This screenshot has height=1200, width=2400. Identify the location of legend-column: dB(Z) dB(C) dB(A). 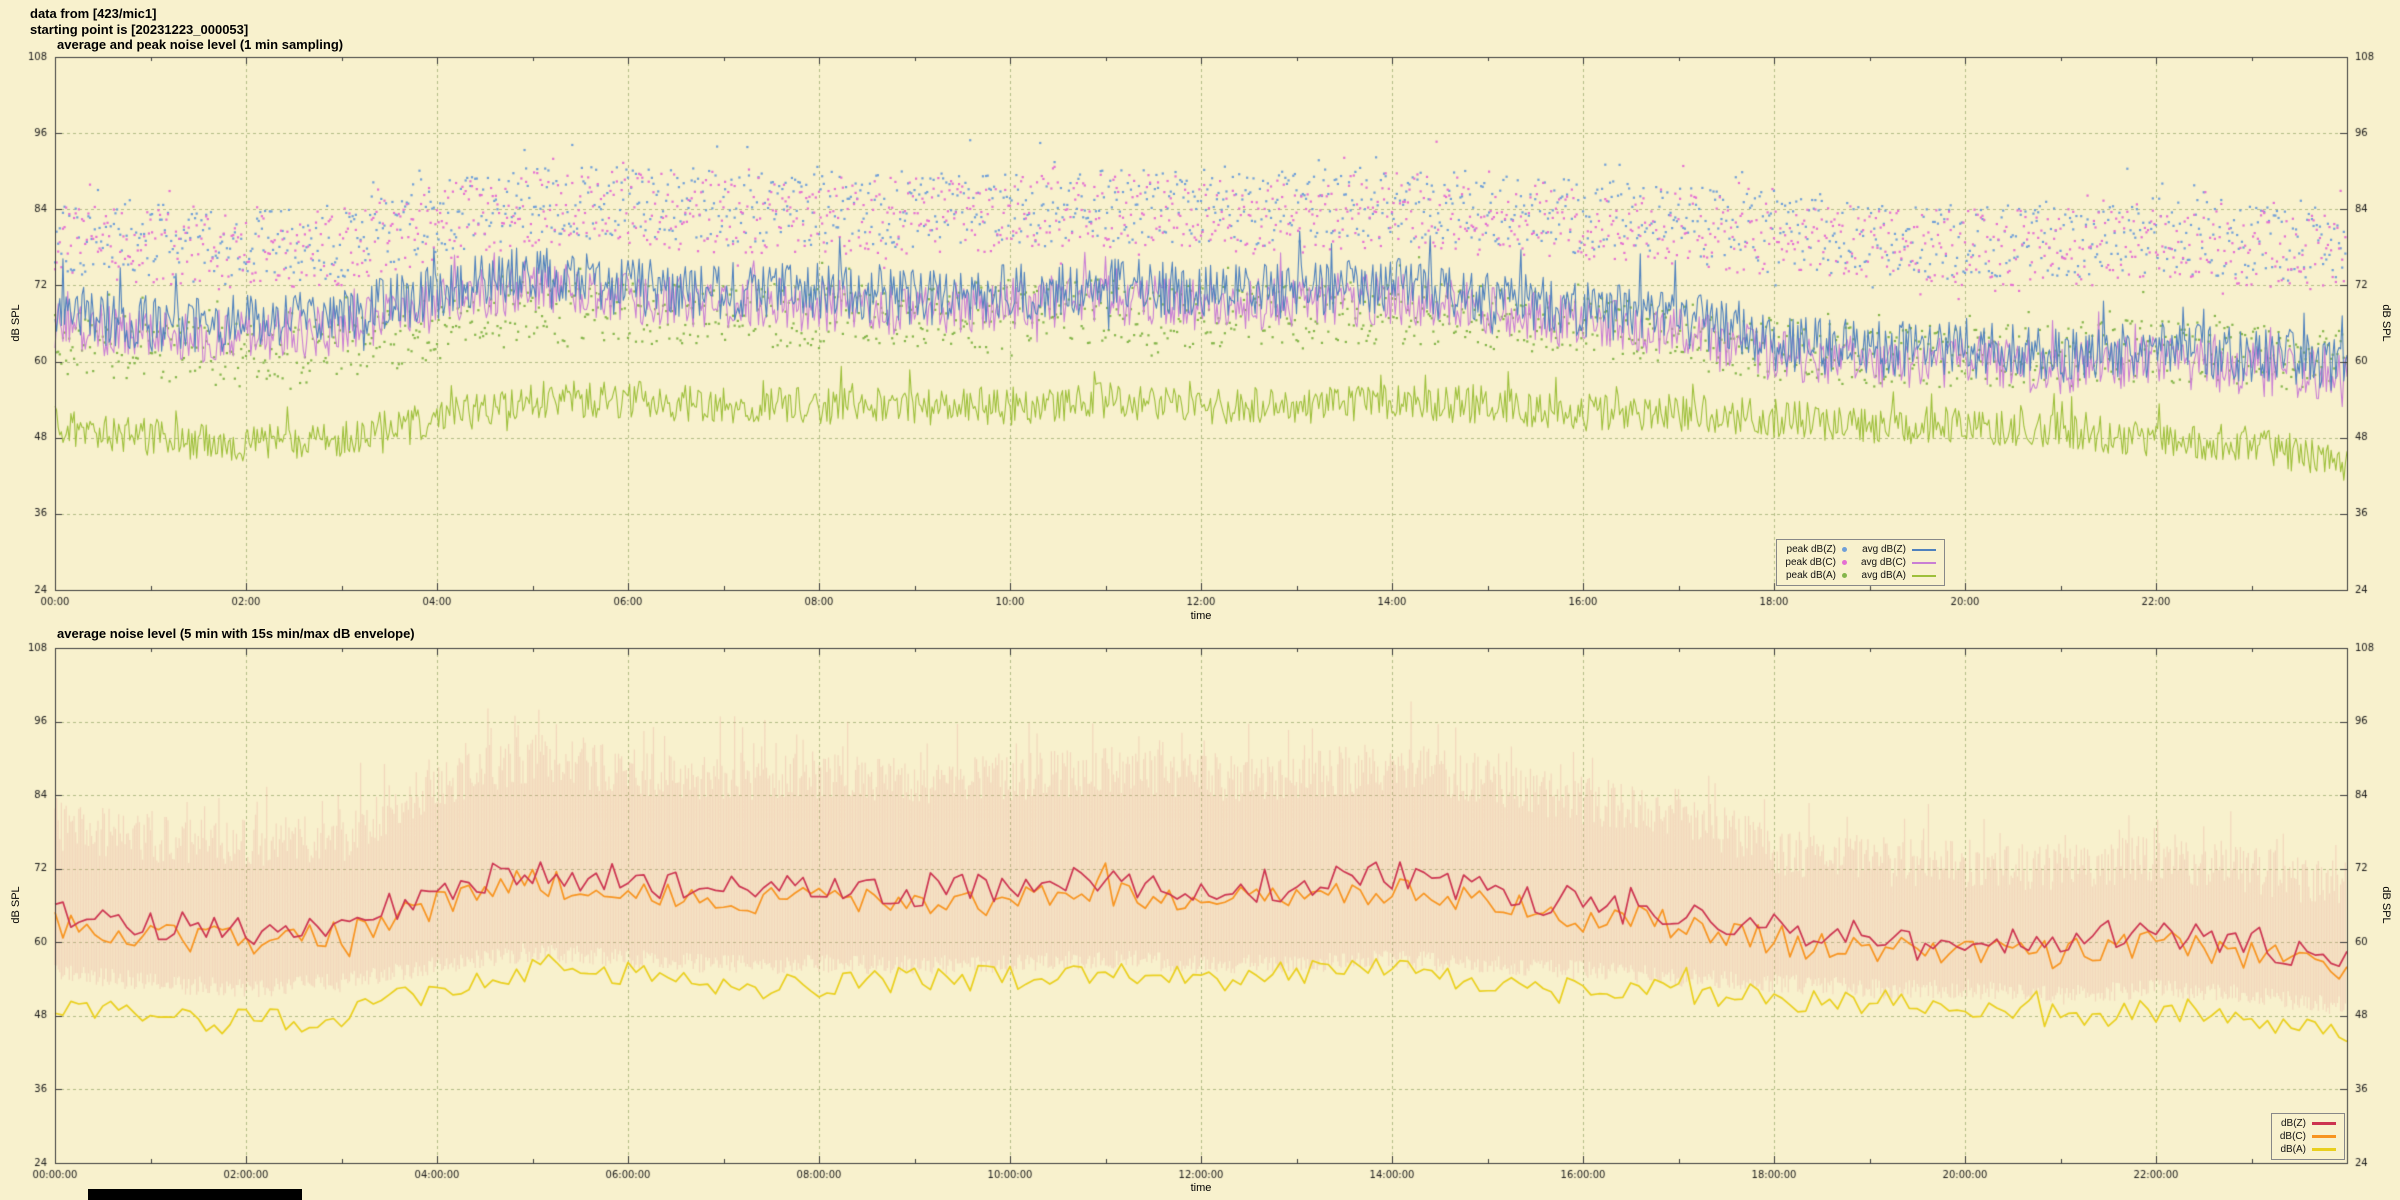
(2308, 1136).